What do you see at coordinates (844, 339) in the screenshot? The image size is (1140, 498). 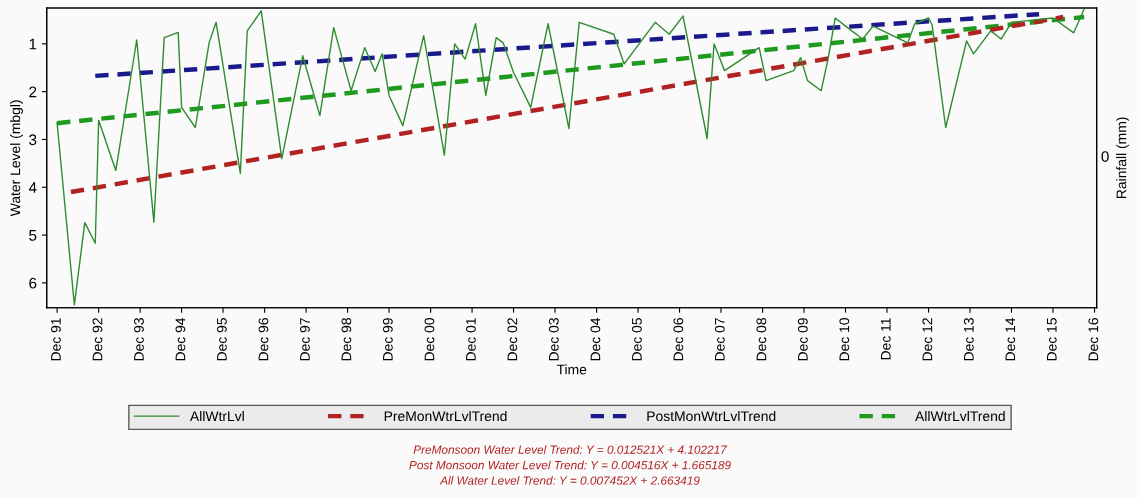 I see `x-tick-label: Dec 10` at bounding box center [844, 339].